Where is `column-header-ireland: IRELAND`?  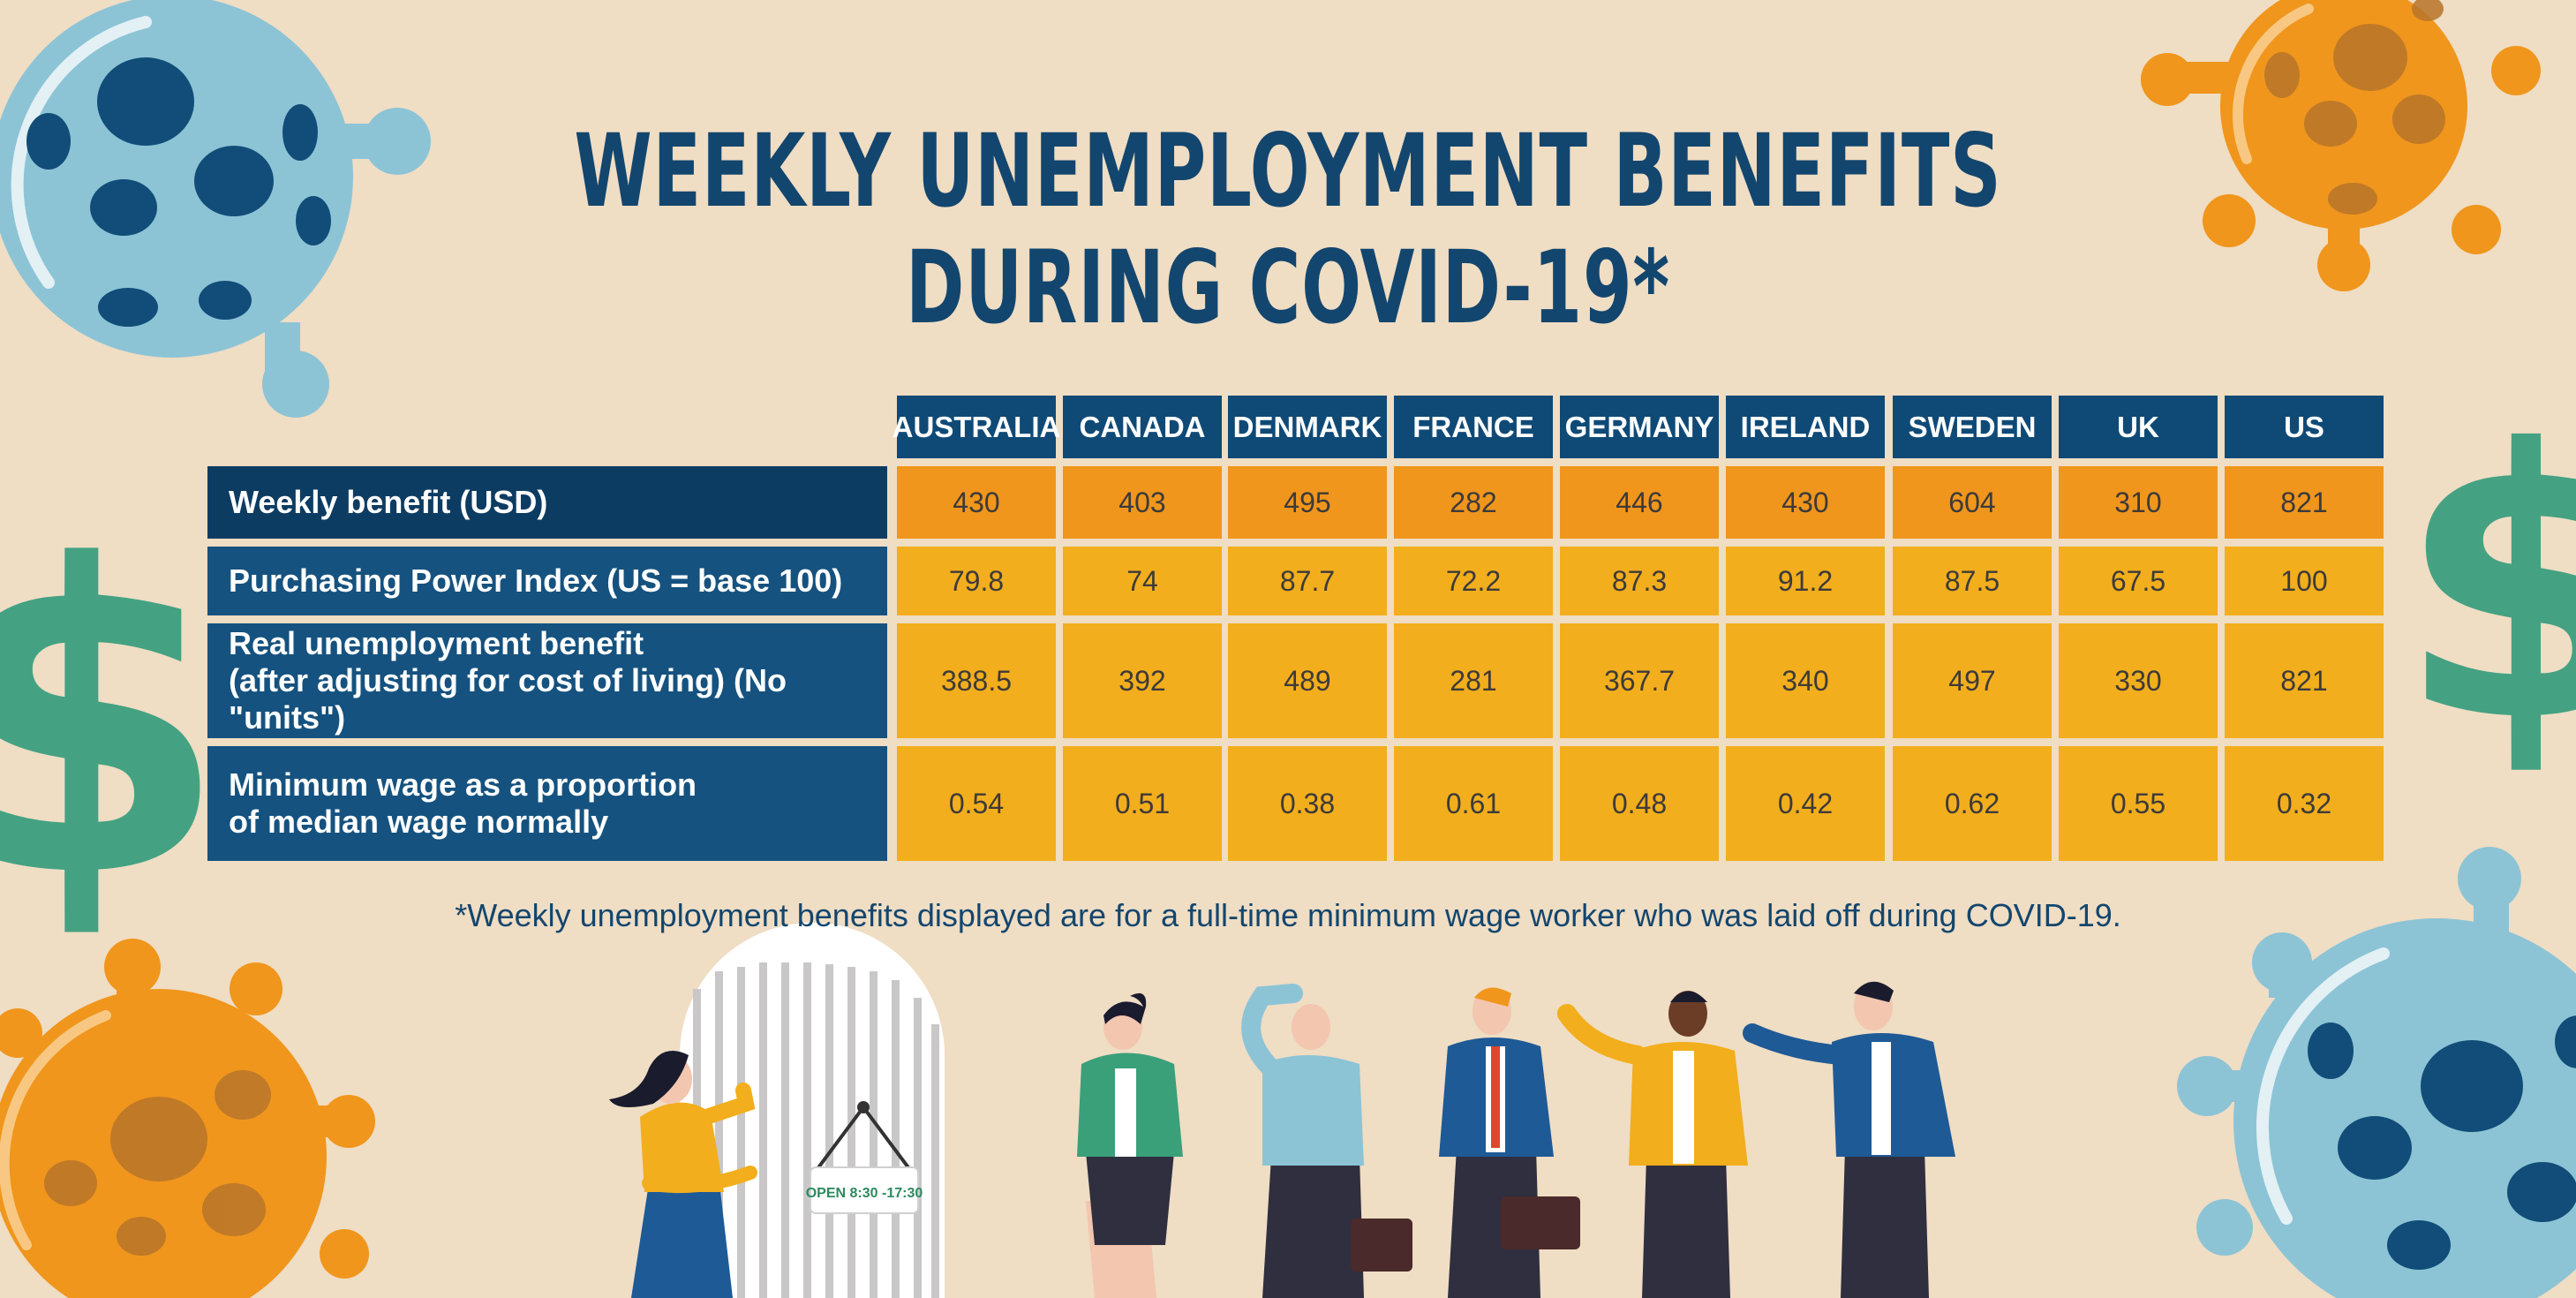
column-header-ireland: IRELAND is located at coordinates (1806, 427).